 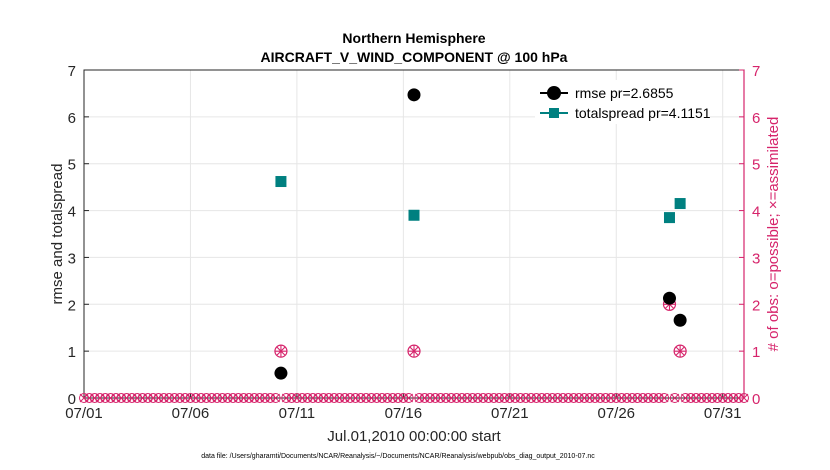 I want to click on x-tick-label: 07/31, so click(x=723, y=413).